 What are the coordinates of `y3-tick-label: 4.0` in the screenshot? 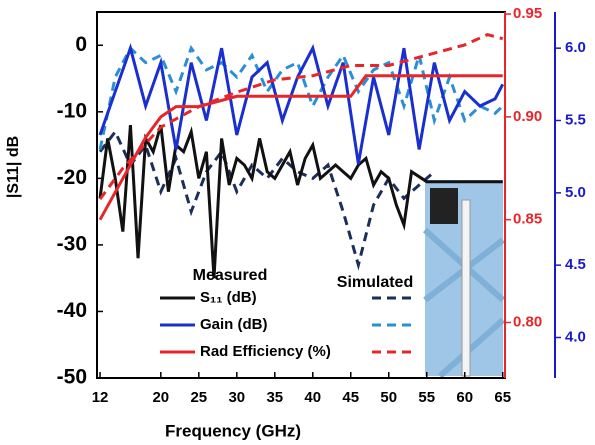 It's located at (575, 336).